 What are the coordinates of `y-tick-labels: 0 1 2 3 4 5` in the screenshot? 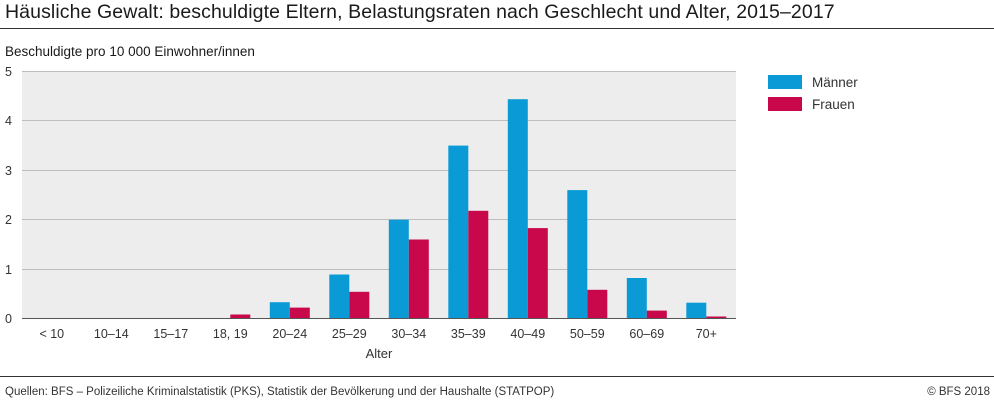 It's located at (8, 195).